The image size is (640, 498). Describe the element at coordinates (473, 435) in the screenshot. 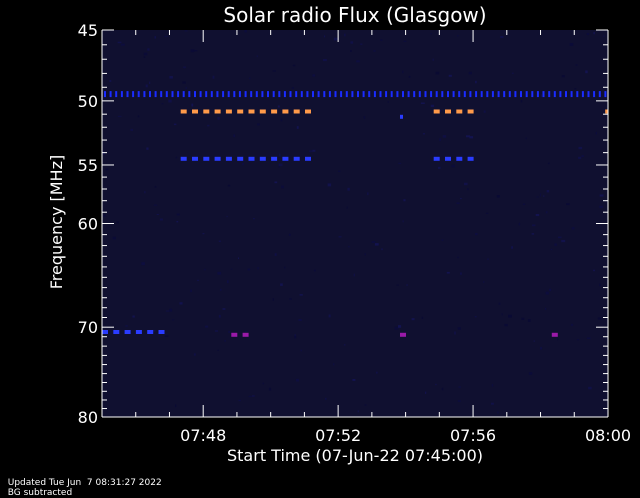

I see `x-tick-label: 07:56` at that location.